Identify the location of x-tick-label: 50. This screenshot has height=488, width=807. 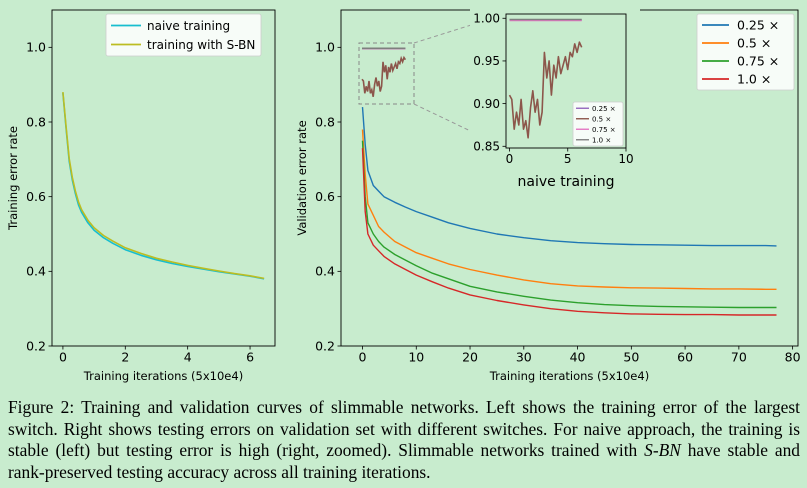
(631, 357).